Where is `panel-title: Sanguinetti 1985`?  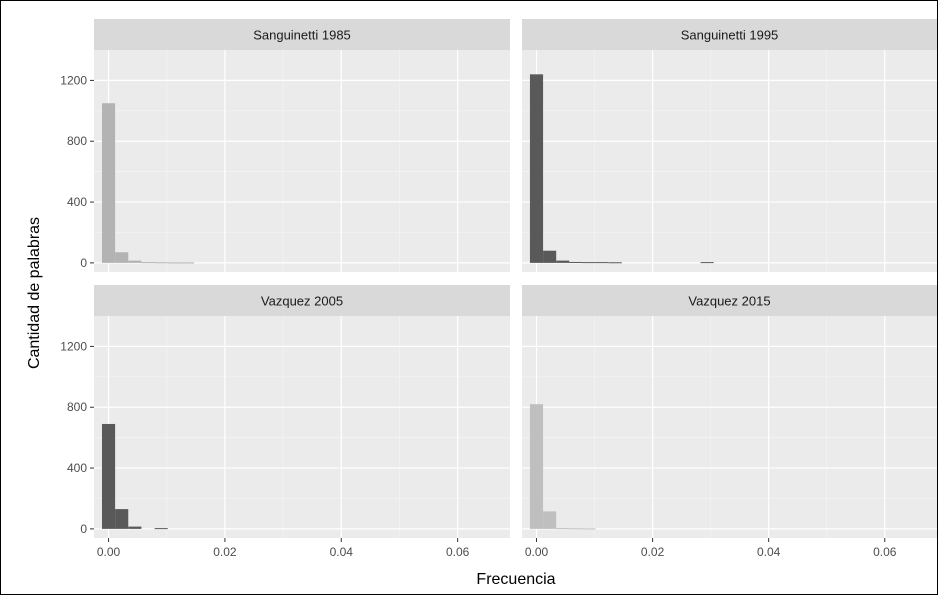 panel-title: Sanguinetti 1985 is located at coordinates (302, 35).